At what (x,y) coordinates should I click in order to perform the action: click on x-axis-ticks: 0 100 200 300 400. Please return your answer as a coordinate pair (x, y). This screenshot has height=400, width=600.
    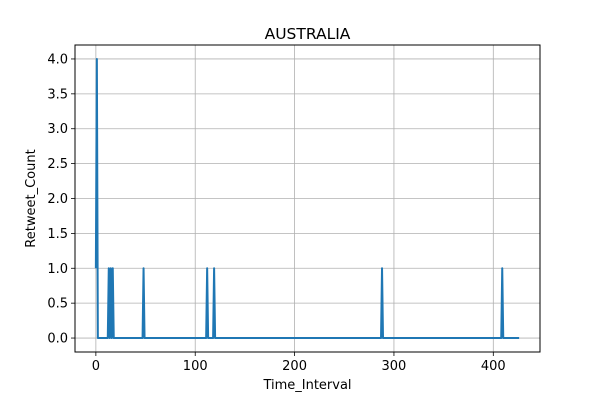
    Looking at the image, I should click on (299, 363).